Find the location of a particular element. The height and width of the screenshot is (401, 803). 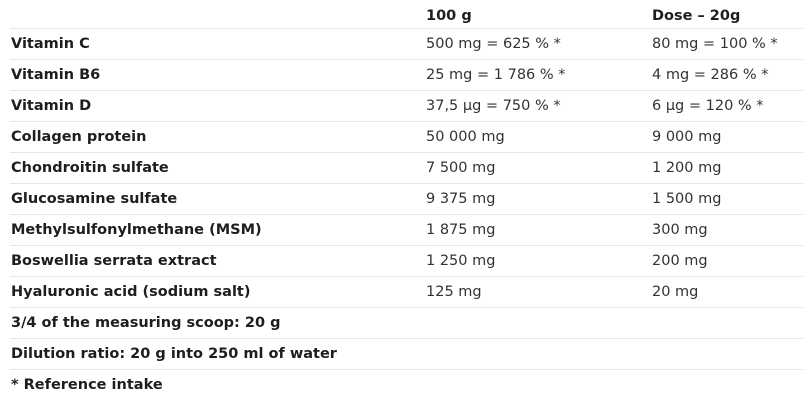

nutrient-name: Boswellia serrata extract is located at coordinates (114, 261).